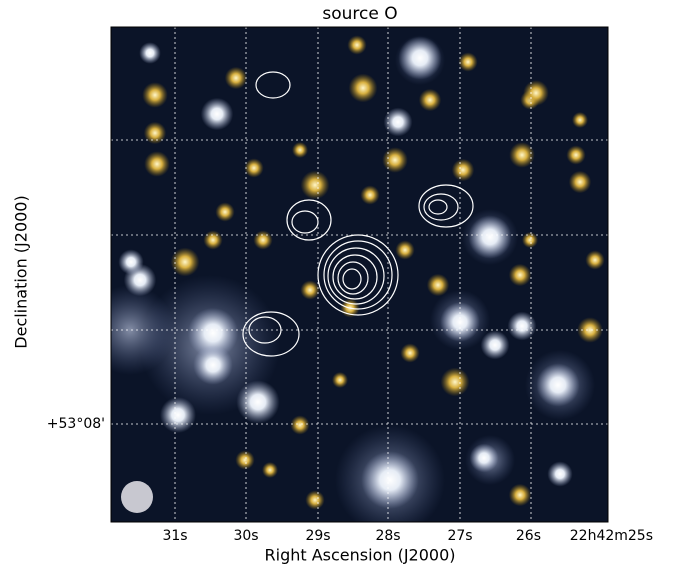 The height and width of the screenshot is (574, 673). Describe the element at coordinates (611, 536) in the screenshot. I see `x-tick-label: 22h42m25s` at that location.